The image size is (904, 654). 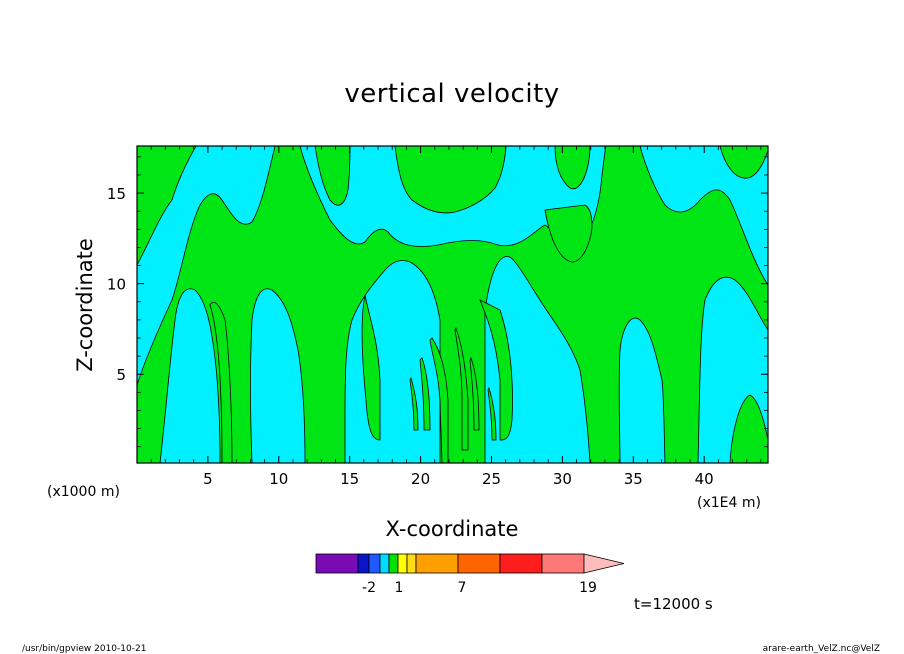 What do you see at coordinates (704, 479) in the screenshot?
I see `x-tick-label: 40` at bounding box center [704, 479].